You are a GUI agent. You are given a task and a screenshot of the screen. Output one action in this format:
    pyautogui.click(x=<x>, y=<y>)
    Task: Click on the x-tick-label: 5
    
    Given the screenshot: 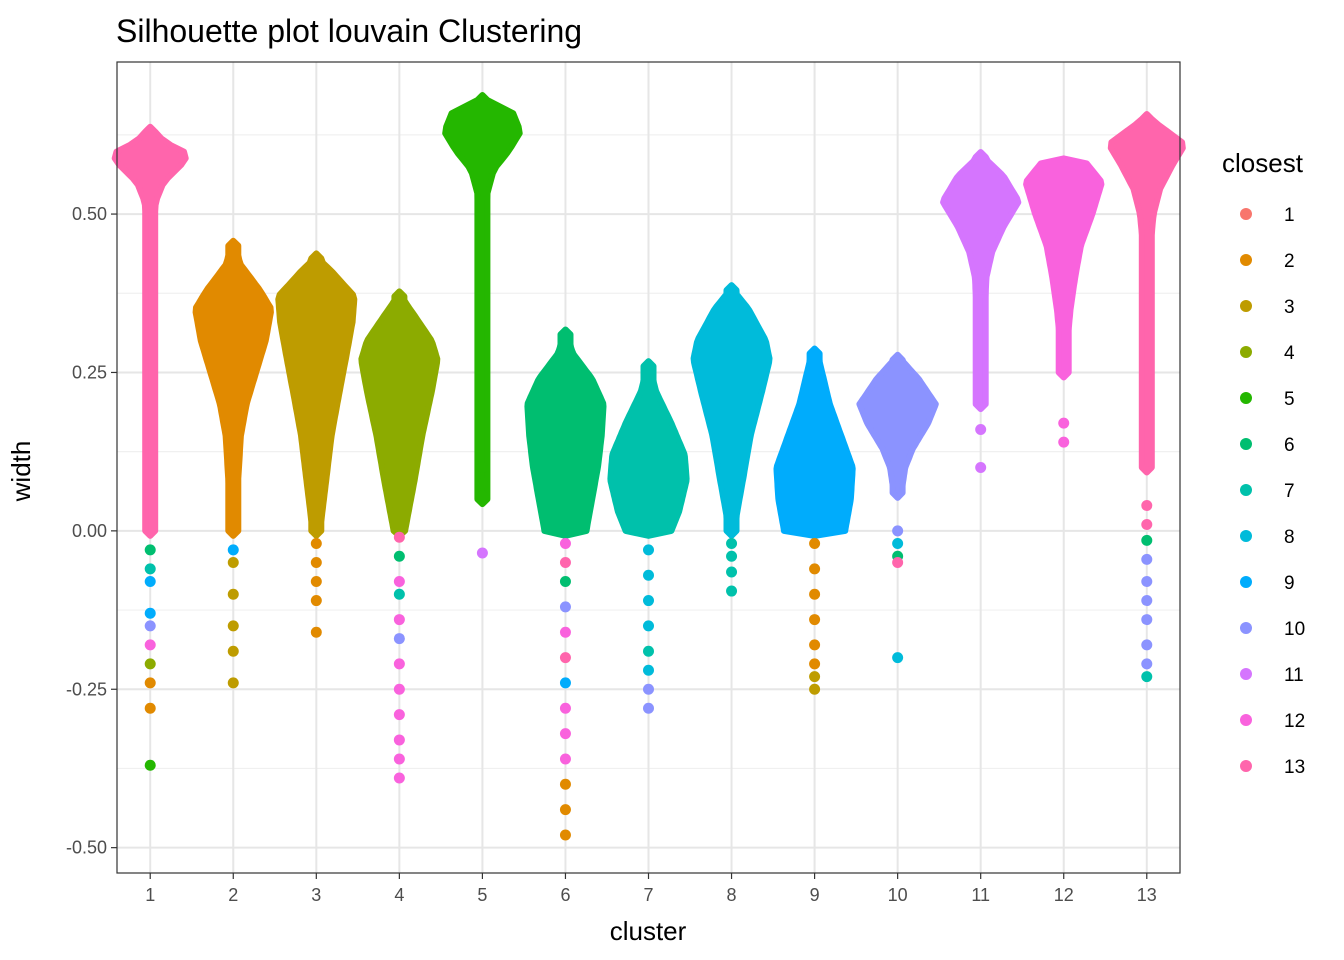 What is the action you would take?
    pyautogui.click(x=482, y=895)
    